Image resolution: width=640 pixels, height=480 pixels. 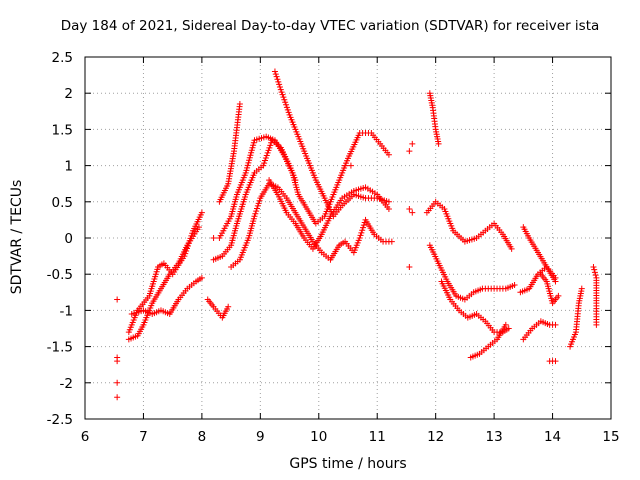 What do you see at coordinates (62, 203) in the screenshot?
I see `y-tick-label: 0.5` at bounding box center [62, 203].